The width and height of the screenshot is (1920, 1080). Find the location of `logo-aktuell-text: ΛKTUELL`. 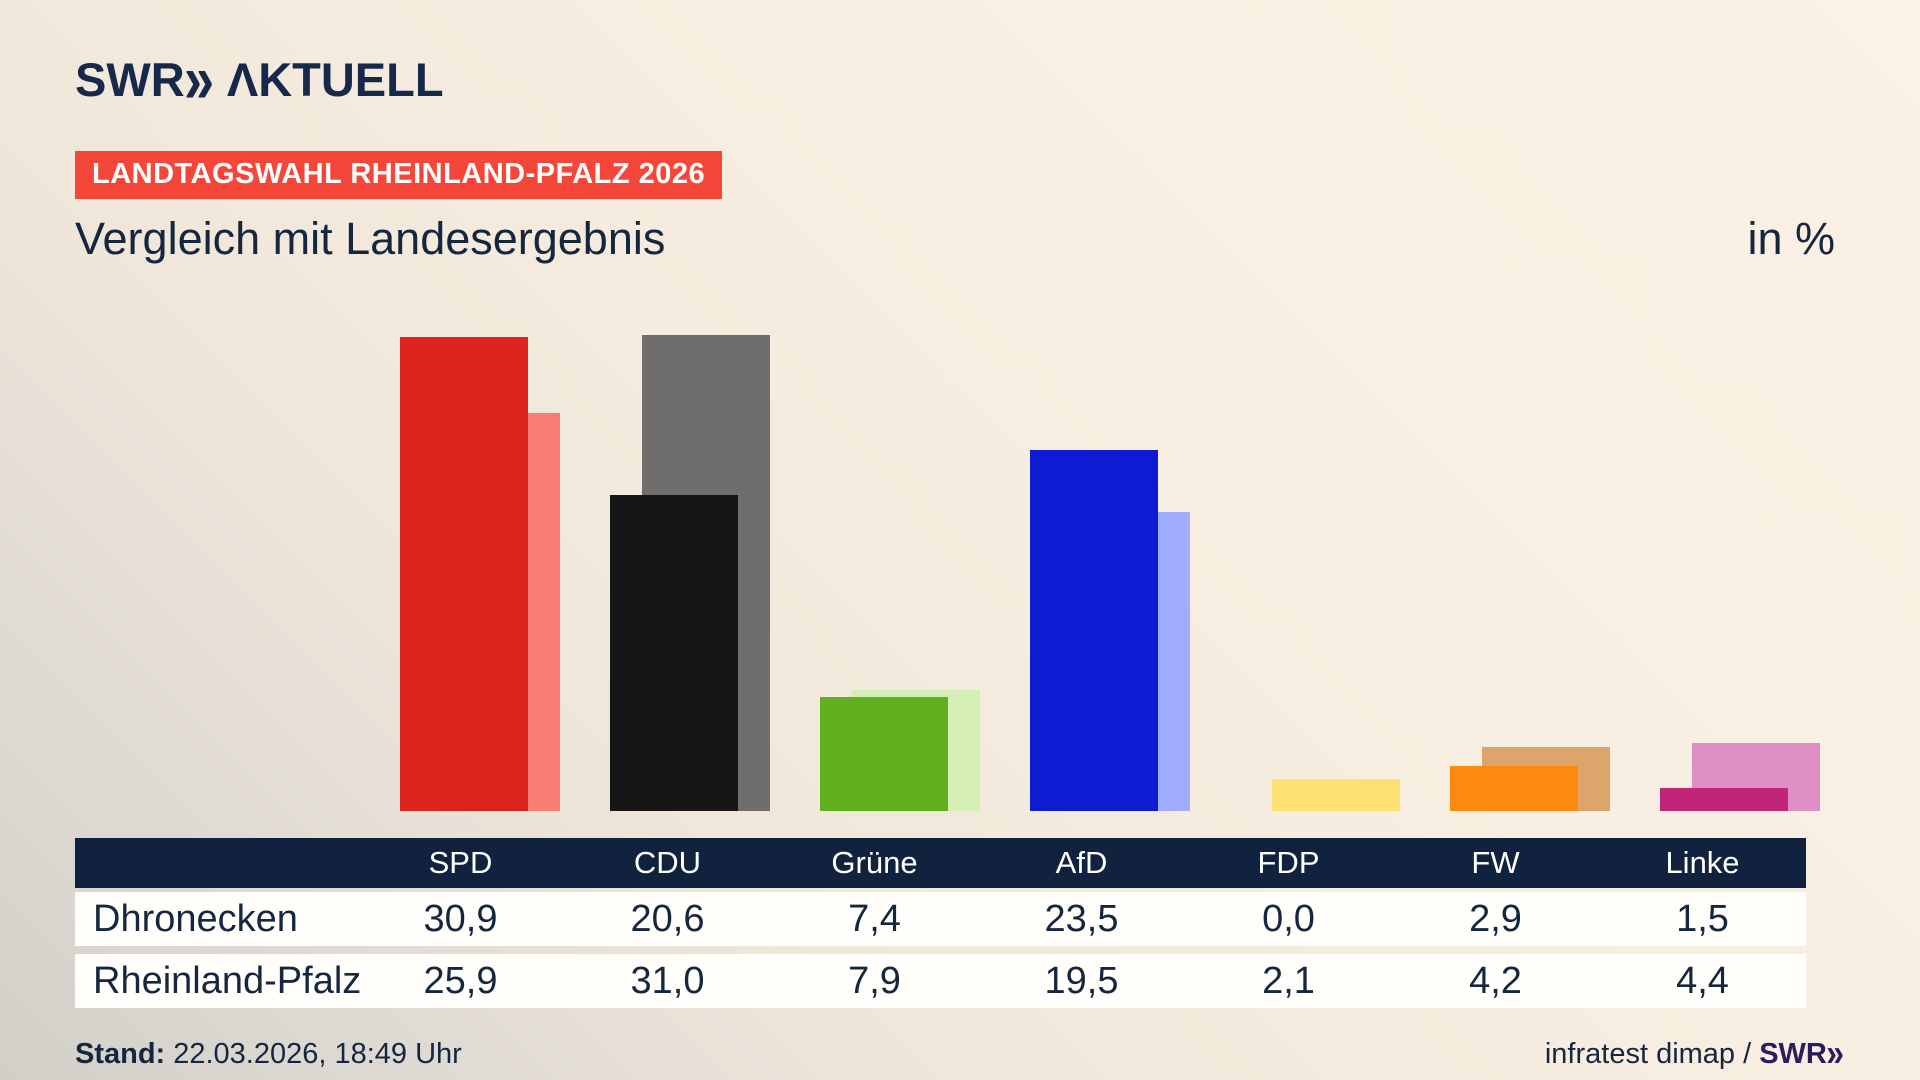

logo-aktuell-text: ΛKTUELL is located at coordinates (335, 79).